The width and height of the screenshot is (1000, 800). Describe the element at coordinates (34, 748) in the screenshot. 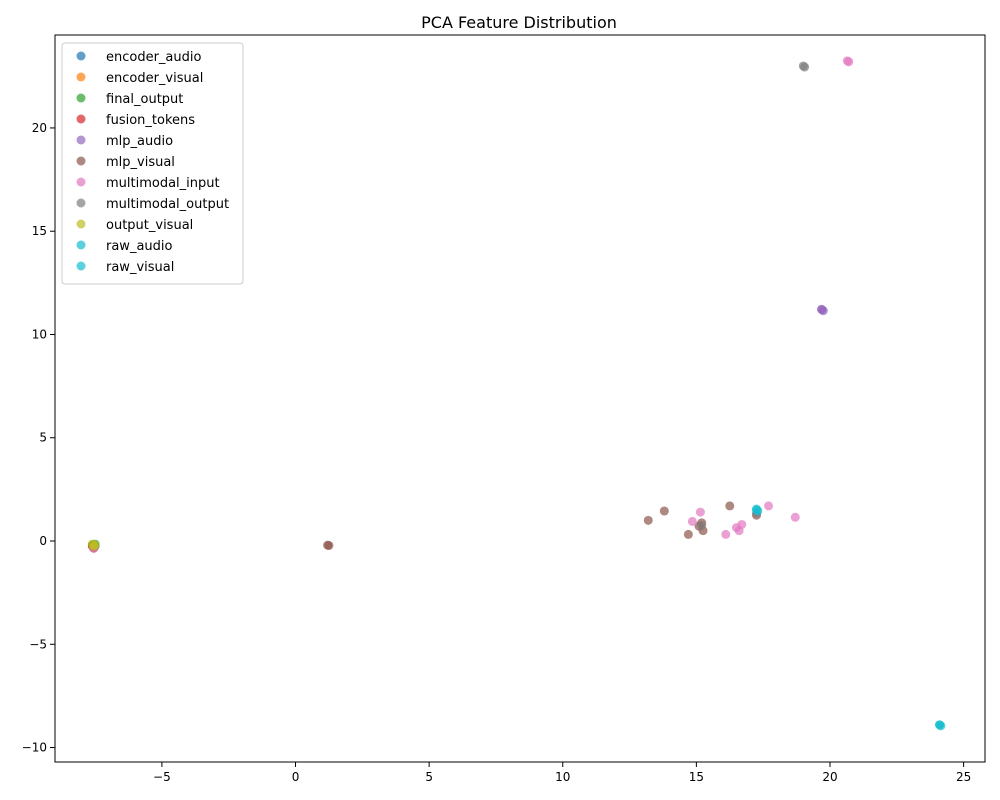

I see `y-tick-label: −10` at that location.